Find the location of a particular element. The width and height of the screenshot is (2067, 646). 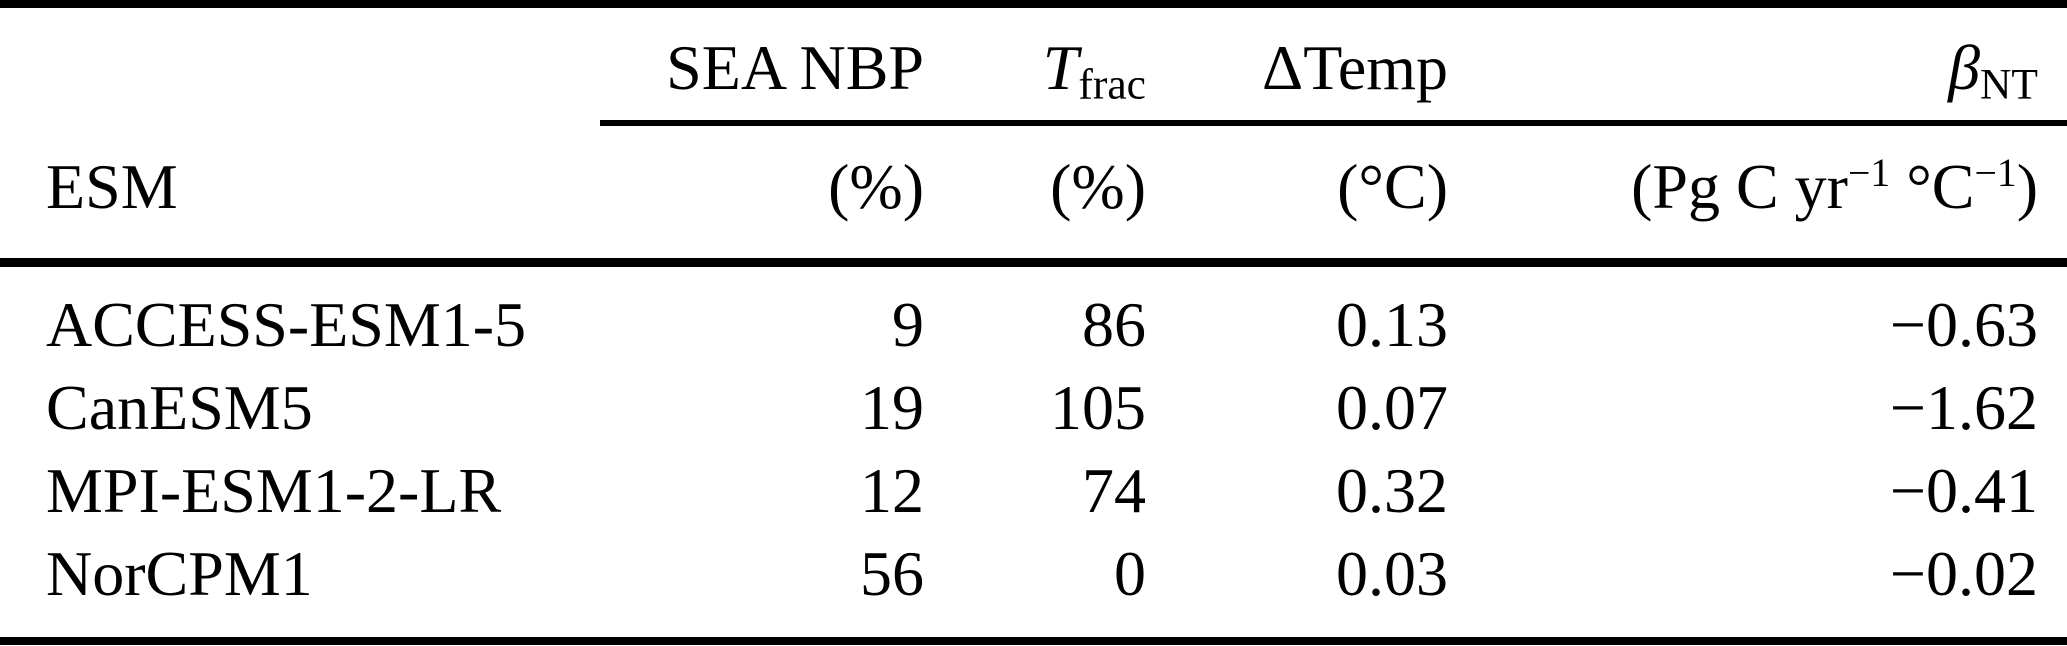

beta-nt-unit: (Pg C yr−1 °C−1) is located at coordinates (1834, 186).